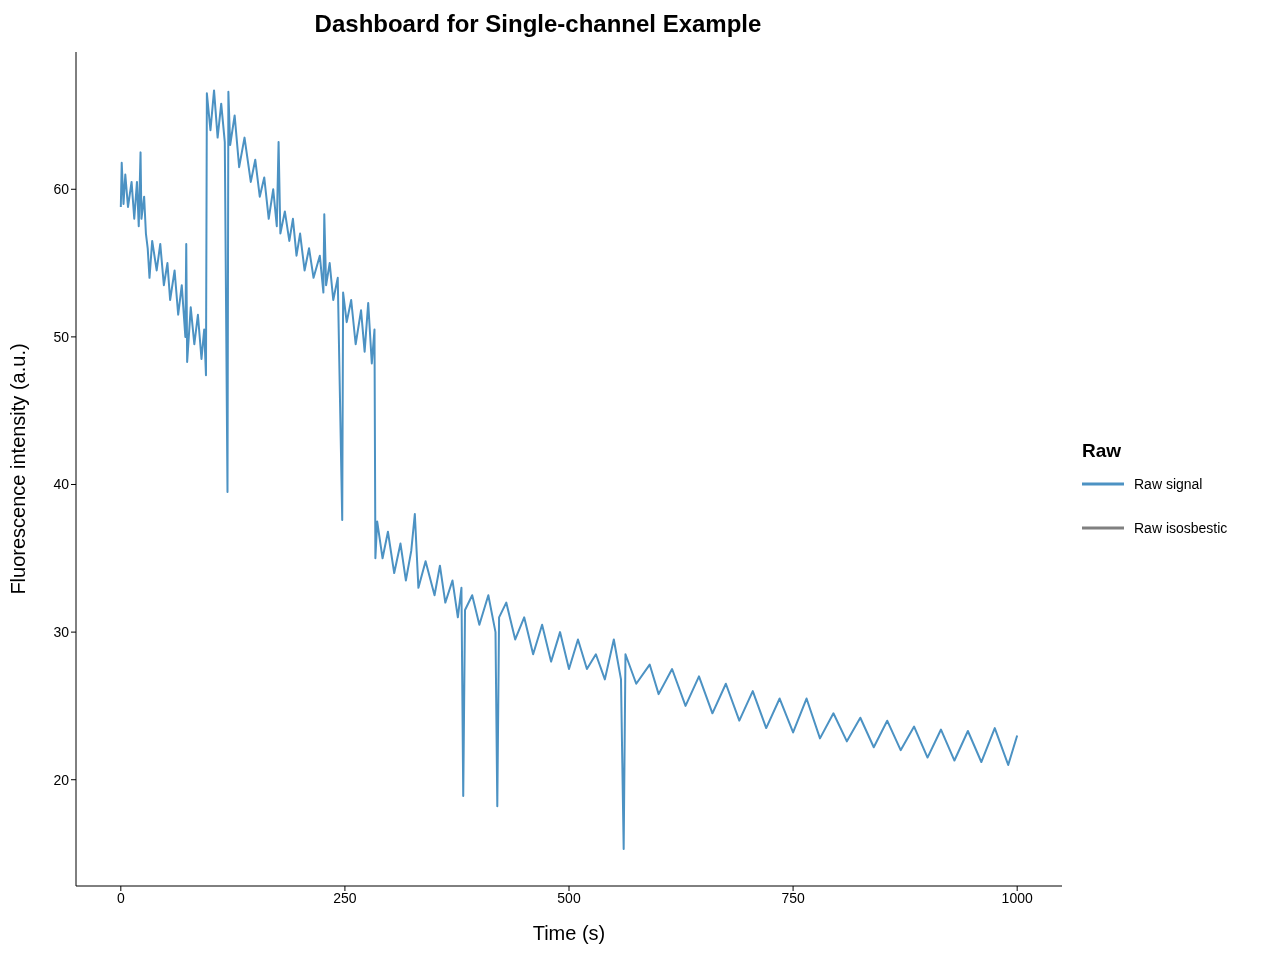 This screenshot has width=1280, height=960. Describe the element at coordinates (793, 897) in the screenshot. I see `x-tick-label: 750` at that location.